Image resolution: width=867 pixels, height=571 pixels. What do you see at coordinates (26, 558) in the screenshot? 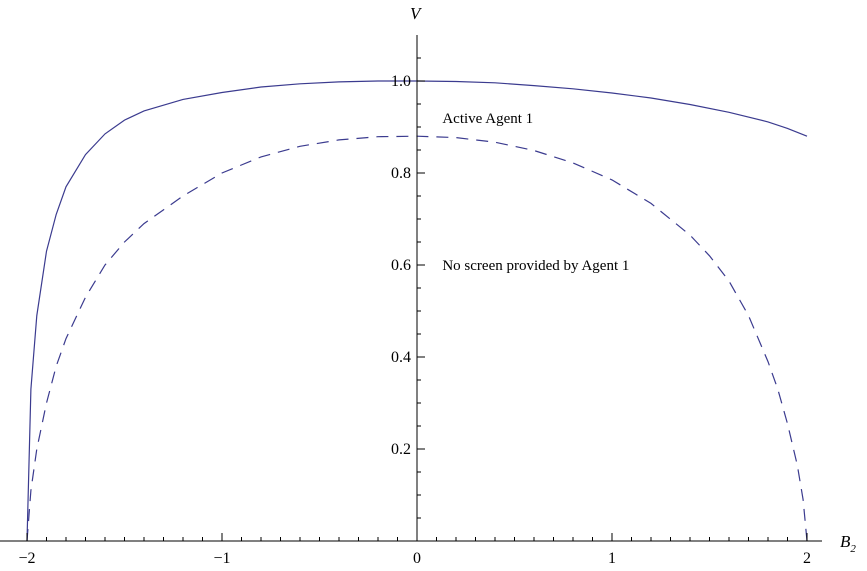
I see `x-tick-label: −2` at bounding box center [26, 558].